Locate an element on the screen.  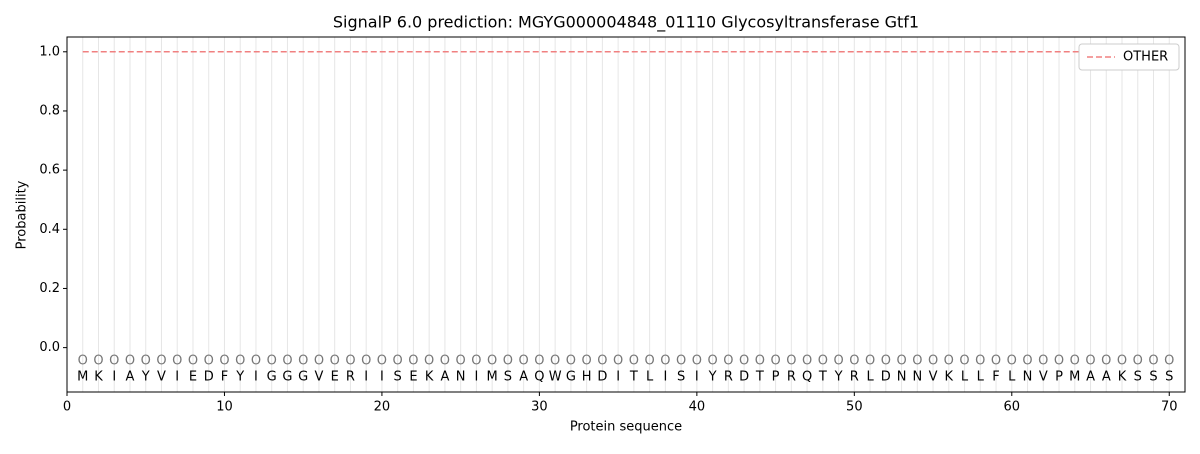
x-tick-label: 40 is located at coordinates (697, 407).